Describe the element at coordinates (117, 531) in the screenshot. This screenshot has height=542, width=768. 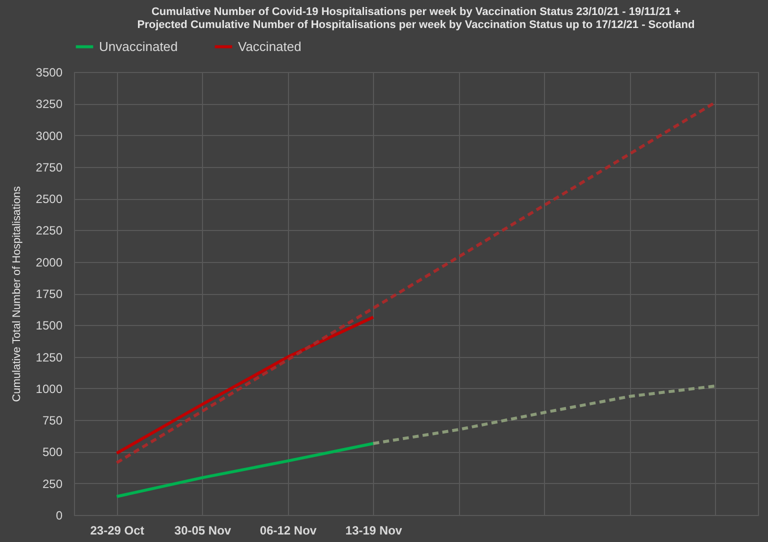
I see `x-tick-label: 23-29 Oct` at that location.